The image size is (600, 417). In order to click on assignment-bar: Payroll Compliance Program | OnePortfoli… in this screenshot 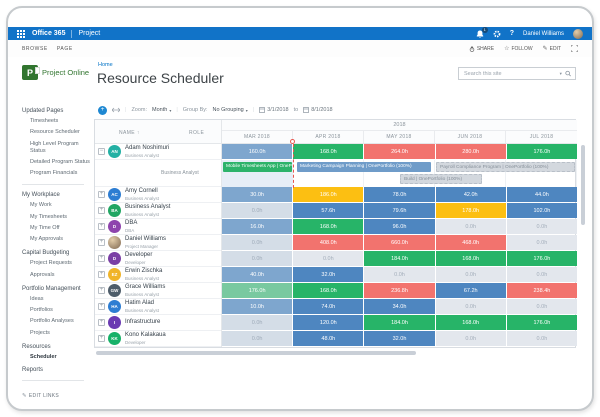, I will do `click(505, 167)`.